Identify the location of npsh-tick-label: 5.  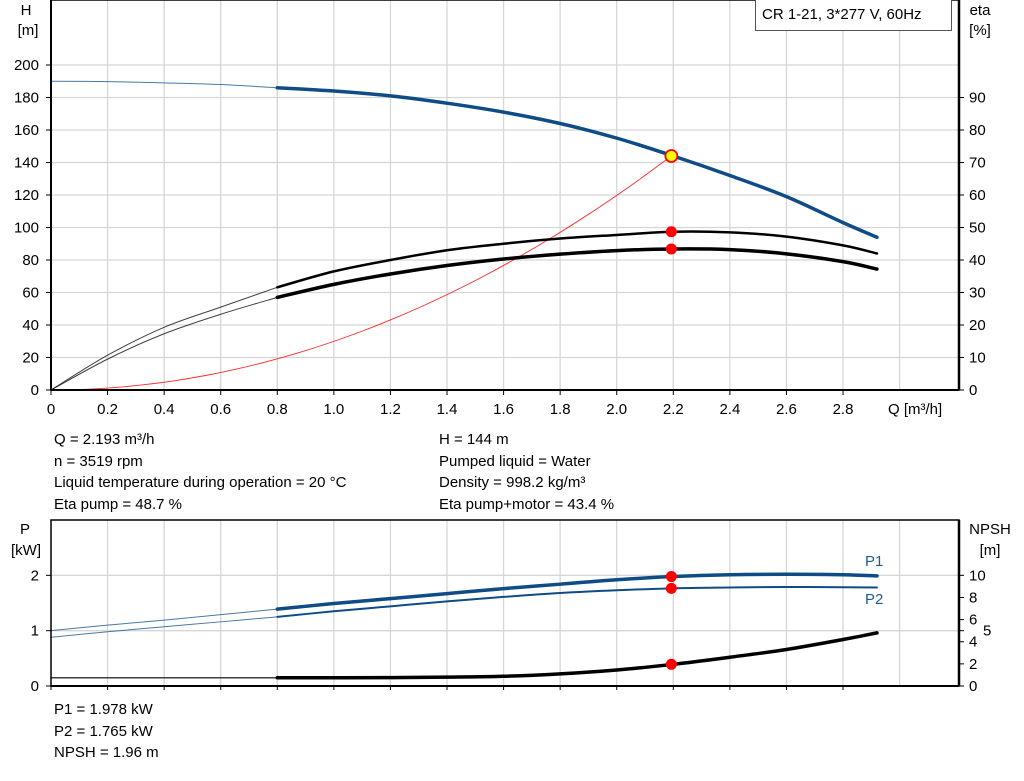
(987, 631).